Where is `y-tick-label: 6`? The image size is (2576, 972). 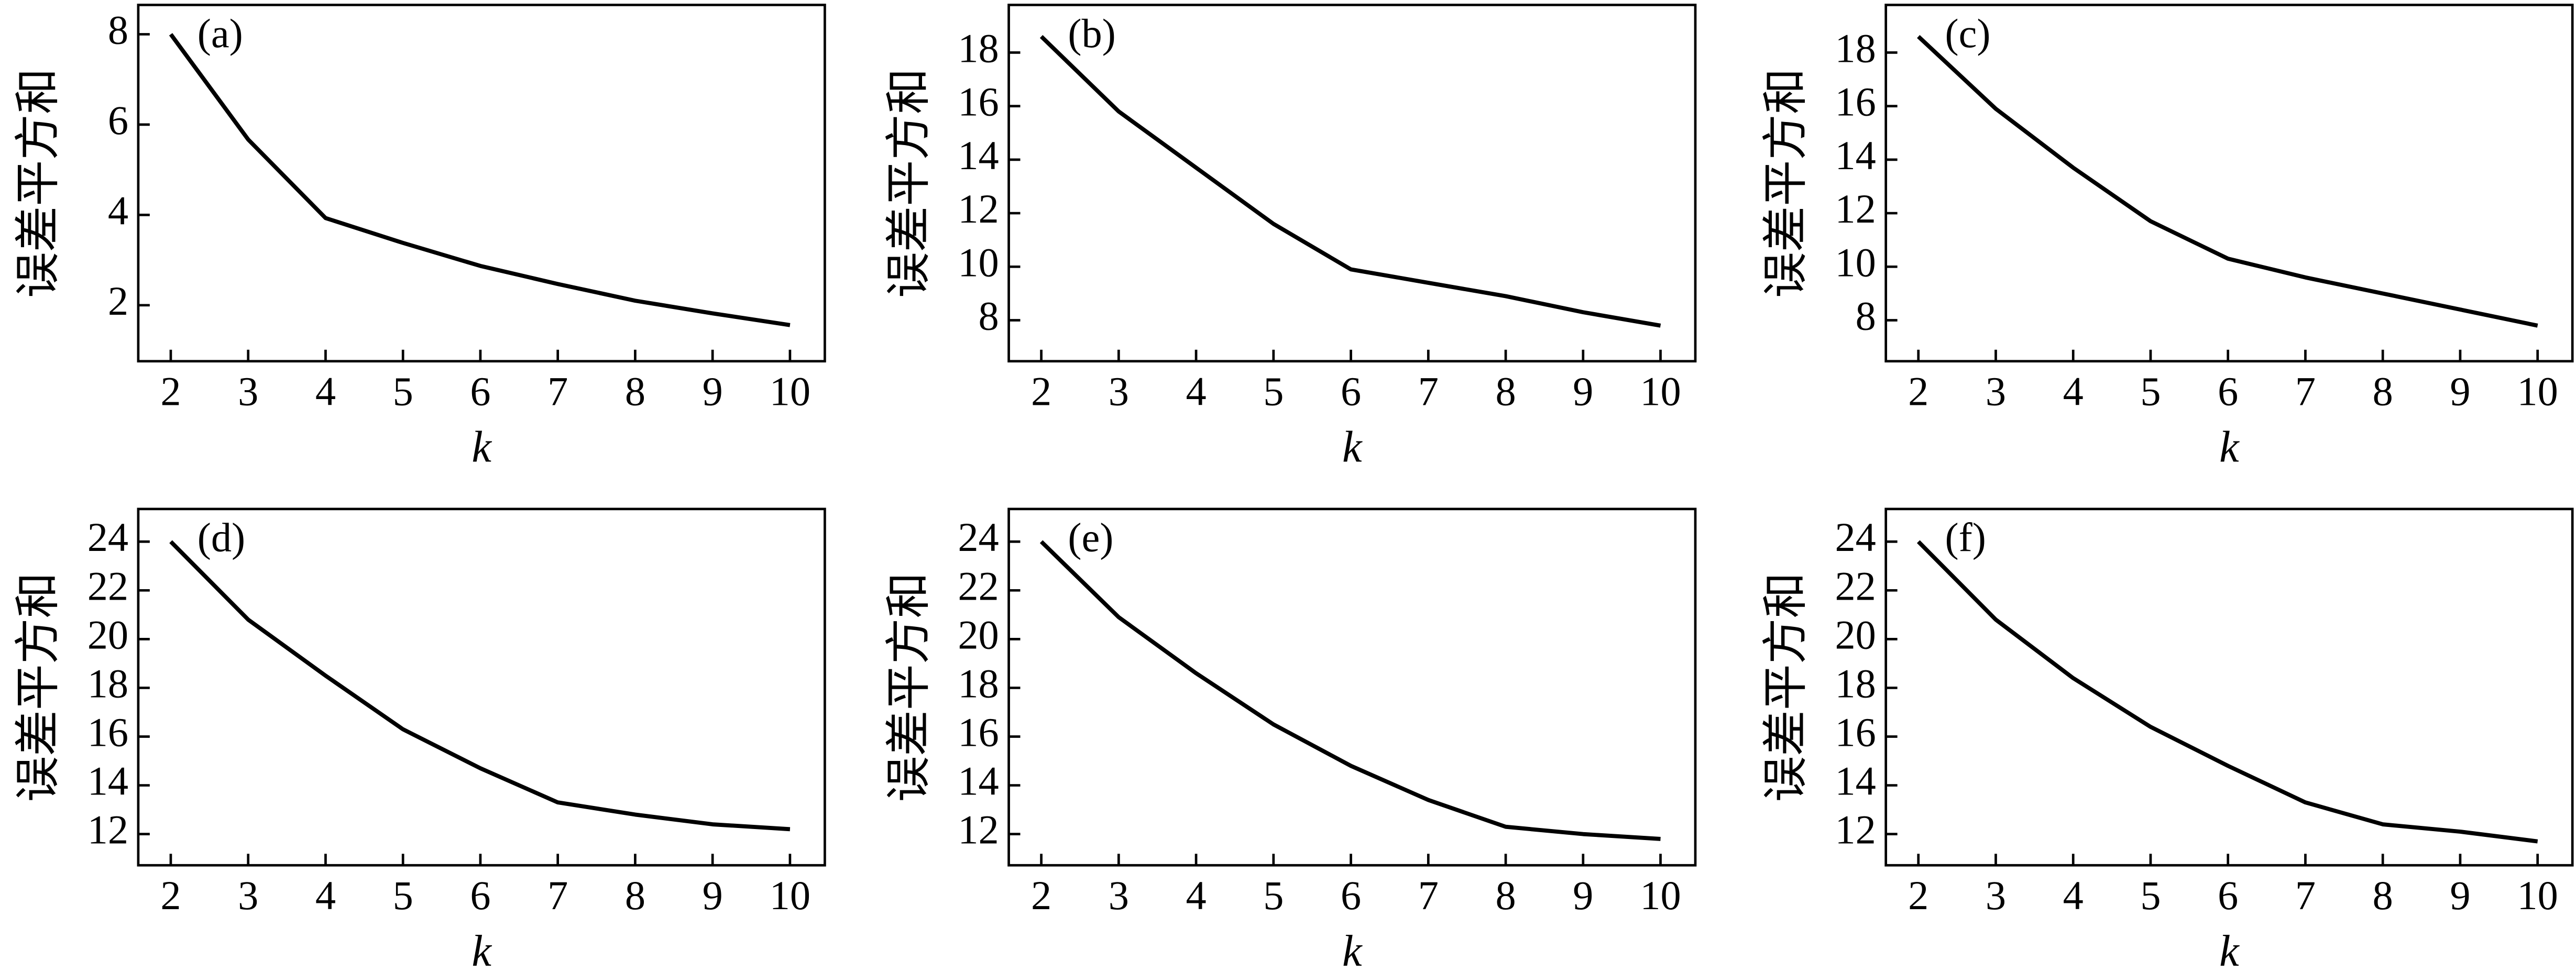 y-tick-label: 6 is located at coordinates (118, 120).